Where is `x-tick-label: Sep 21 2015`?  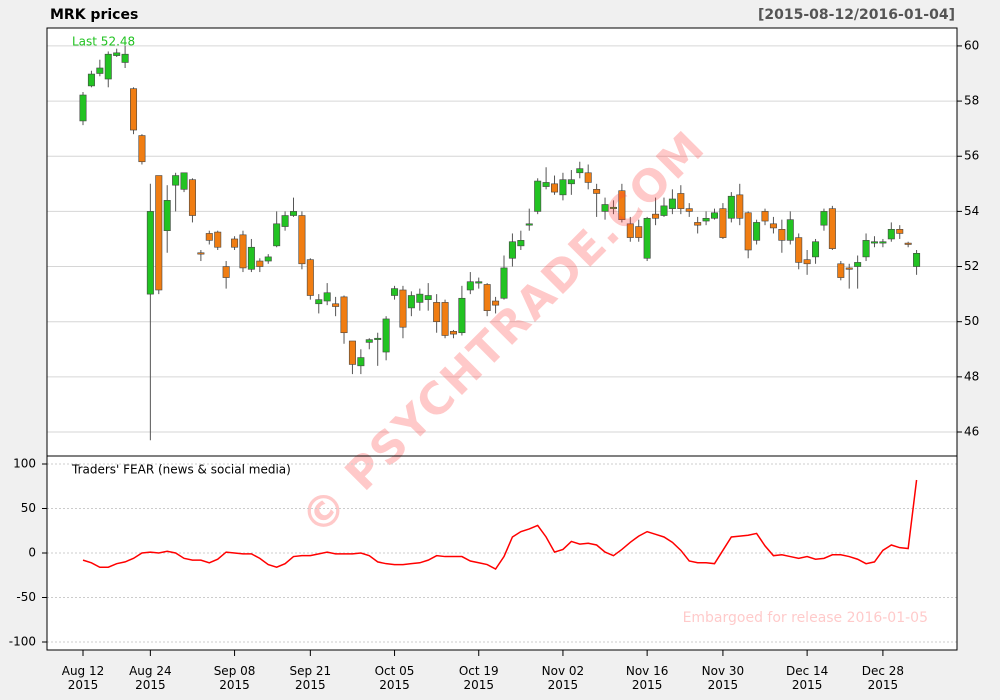 x-tick-label: Sep 21 2015 is located at coordinates (310, 678).